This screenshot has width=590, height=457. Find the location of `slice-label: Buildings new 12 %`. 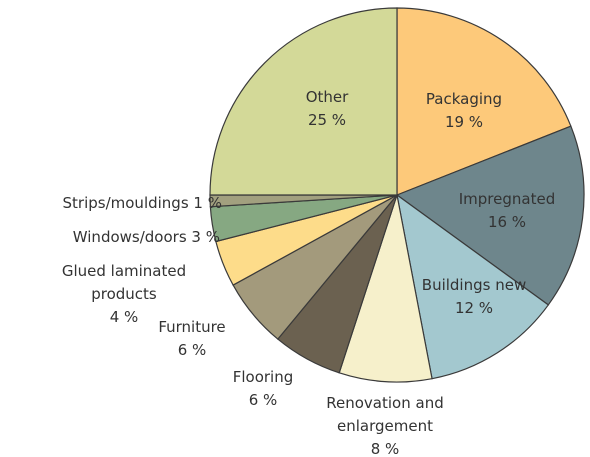

slice-label: Buildings new 12 % is located at coordinates (474, 297).